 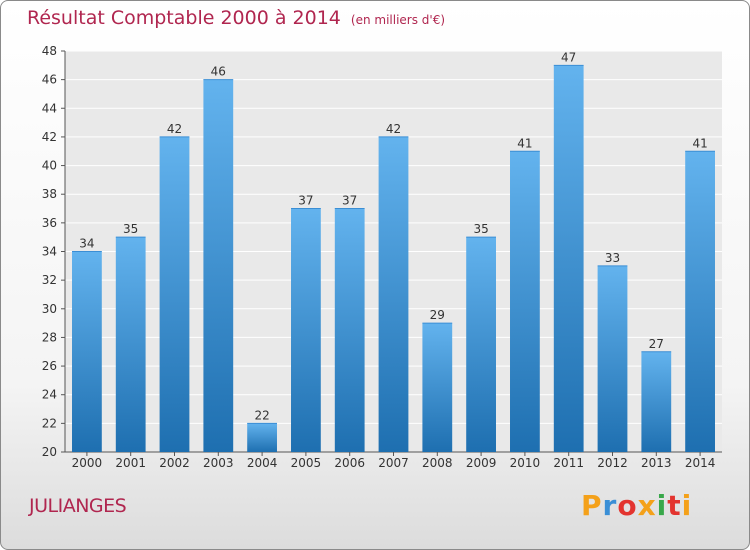 I want to click on y-tick-label: 40, so click(x=49, y=166).